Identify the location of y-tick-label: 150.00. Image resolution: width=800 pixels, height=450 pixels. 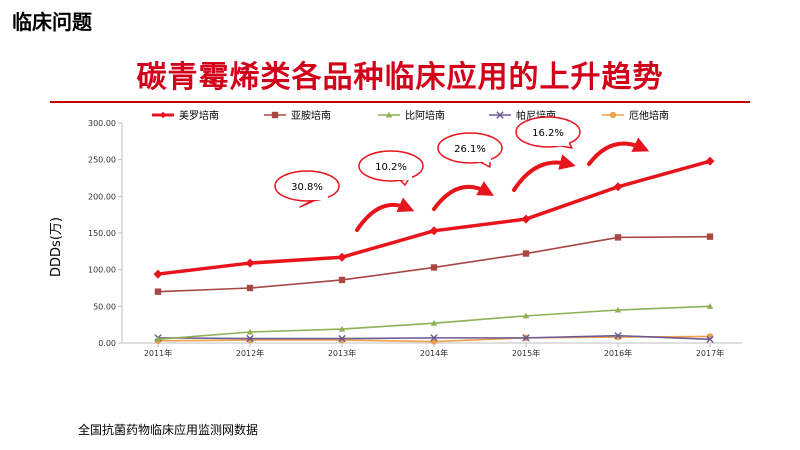
(102, 233).